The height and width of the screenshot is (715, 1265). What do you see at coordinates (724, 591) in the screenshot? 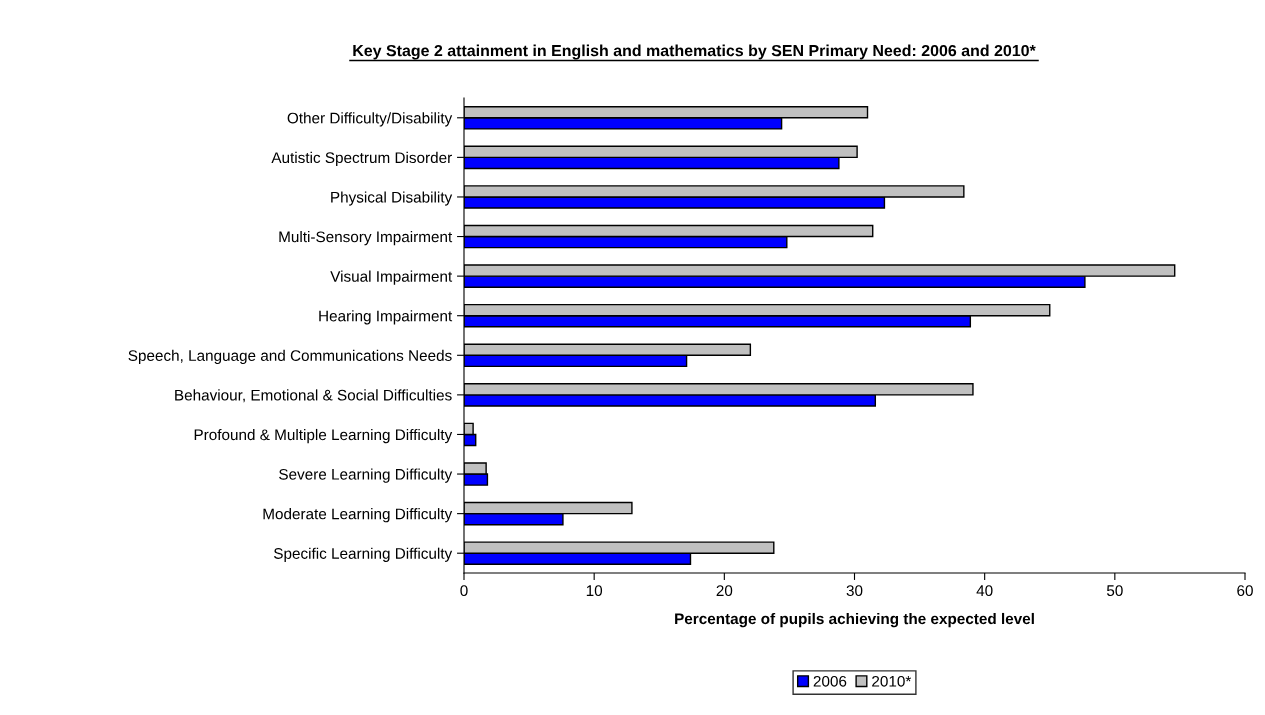
I see `x-tick-label: 20` at bounding box center [724, 591].